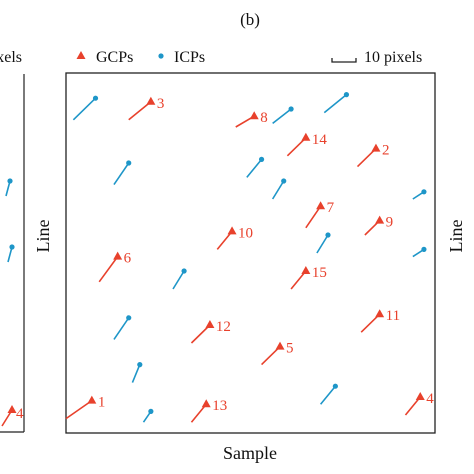 This screenshot has width=474, height=474. What do you see at coordinates (344, 60) in the screenshot?
I see `legend-scale-bar` at bounding box center [344, 60].